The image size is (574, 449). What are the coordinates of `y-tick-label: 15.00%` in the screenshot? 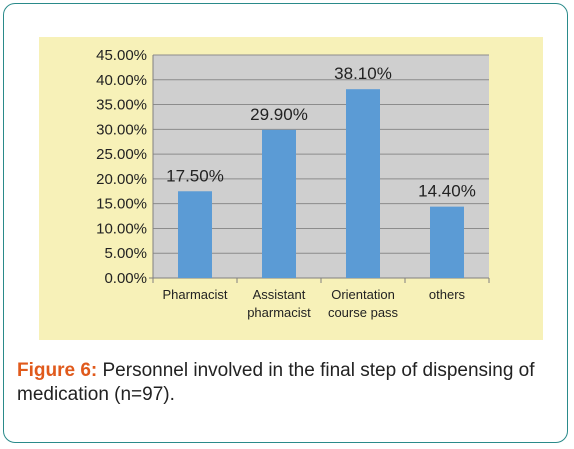 It's located at (121, 204).